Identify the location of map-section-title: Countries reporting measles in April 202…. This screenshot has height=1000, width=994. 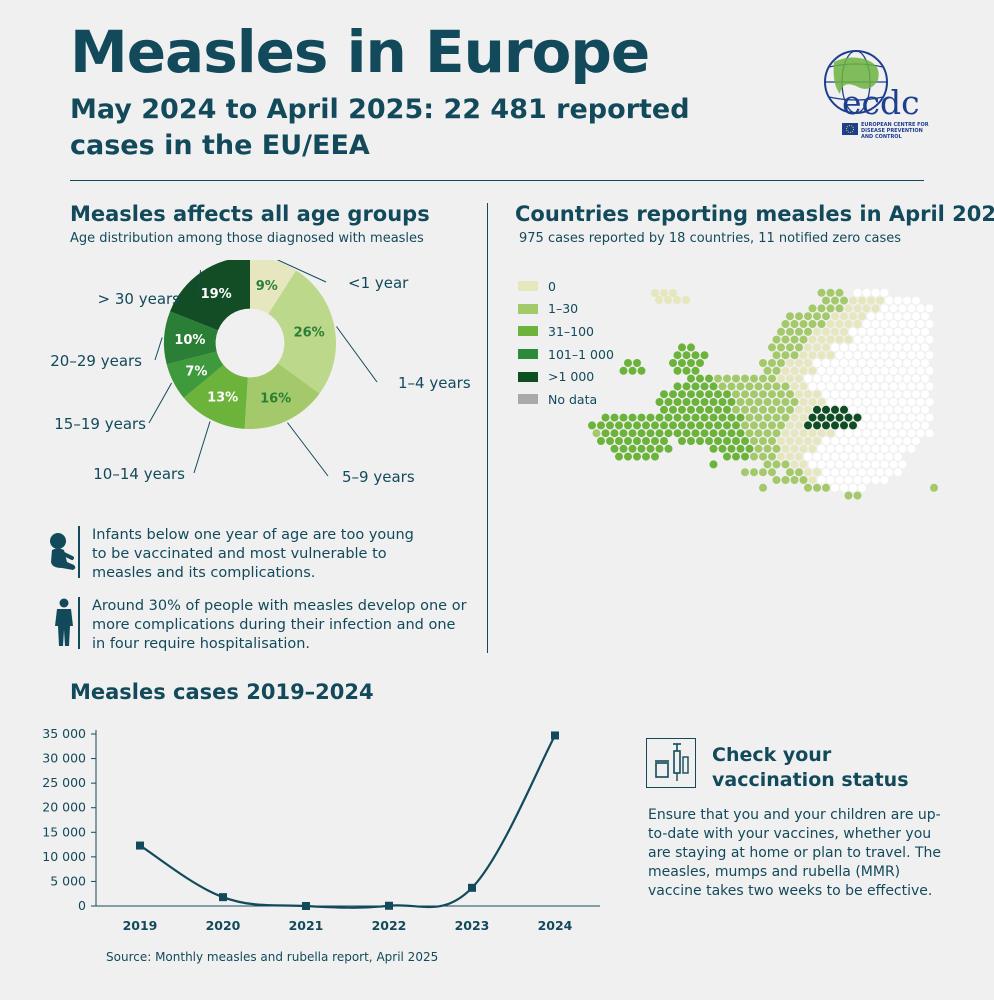
(754, 214).